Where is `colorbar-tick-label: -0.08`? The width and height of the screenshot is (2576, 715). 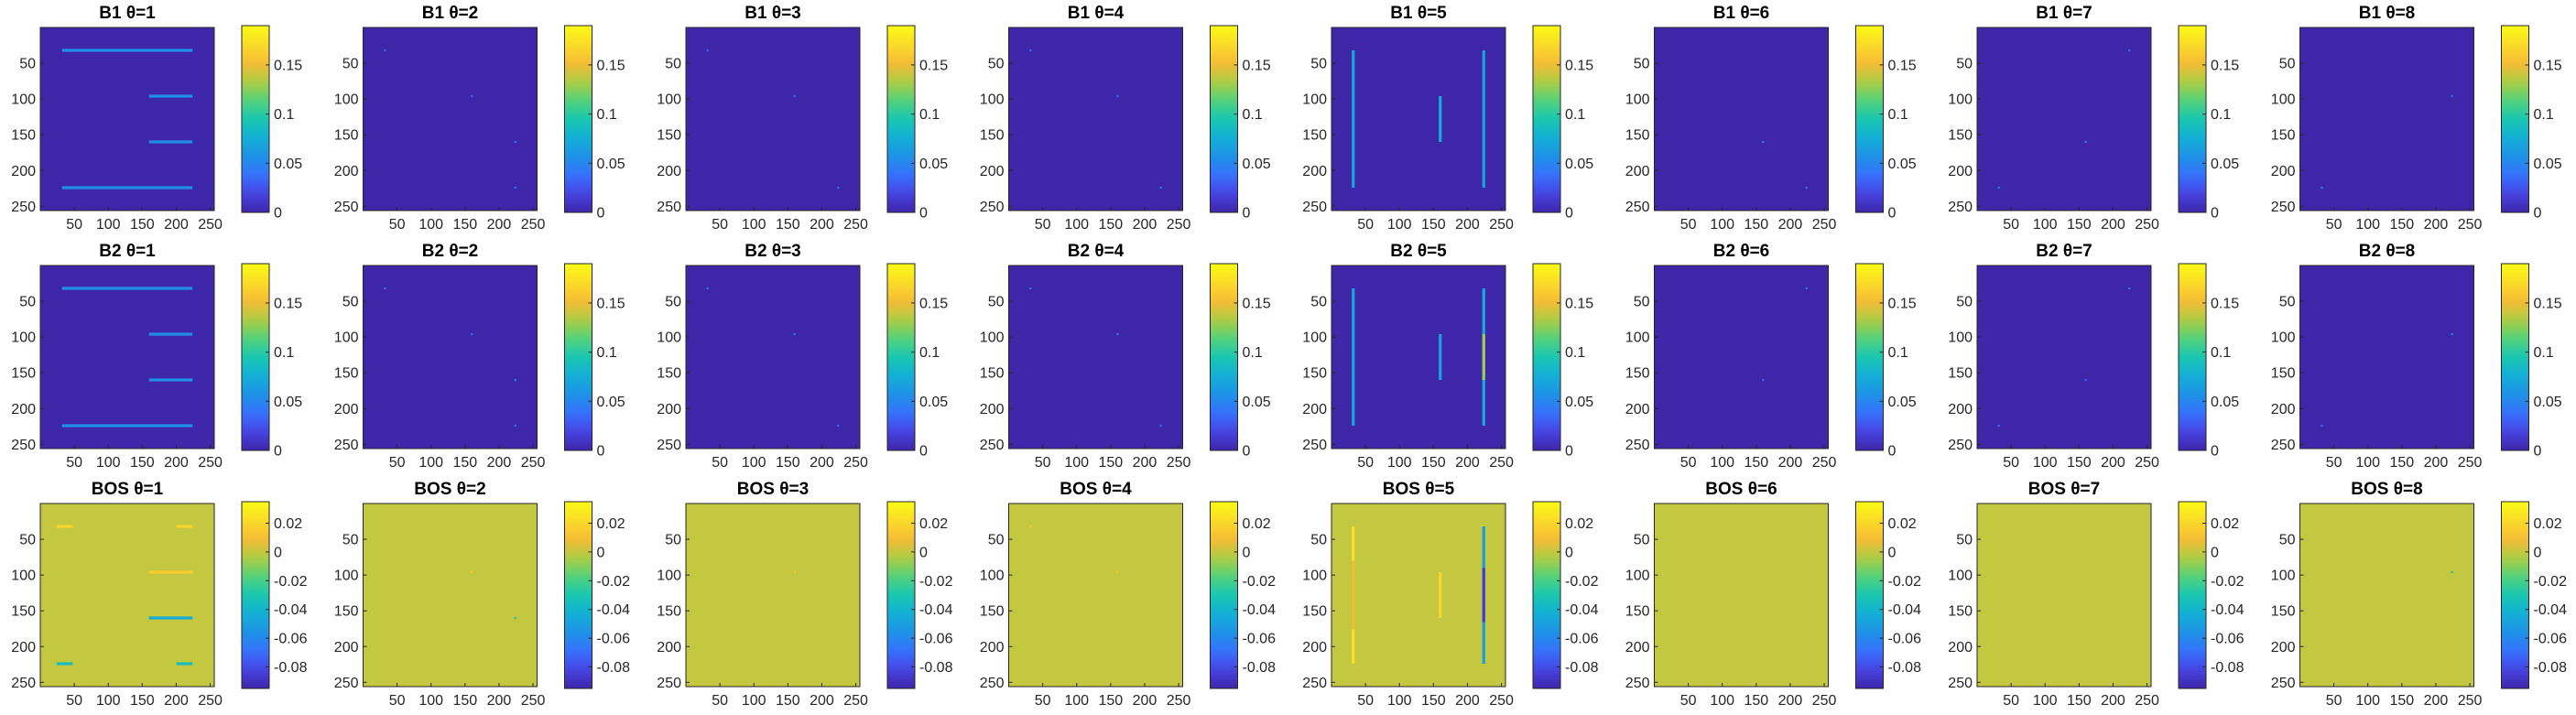
colorbar-tick-label: -0.08 is located at coordinates (936, 668).